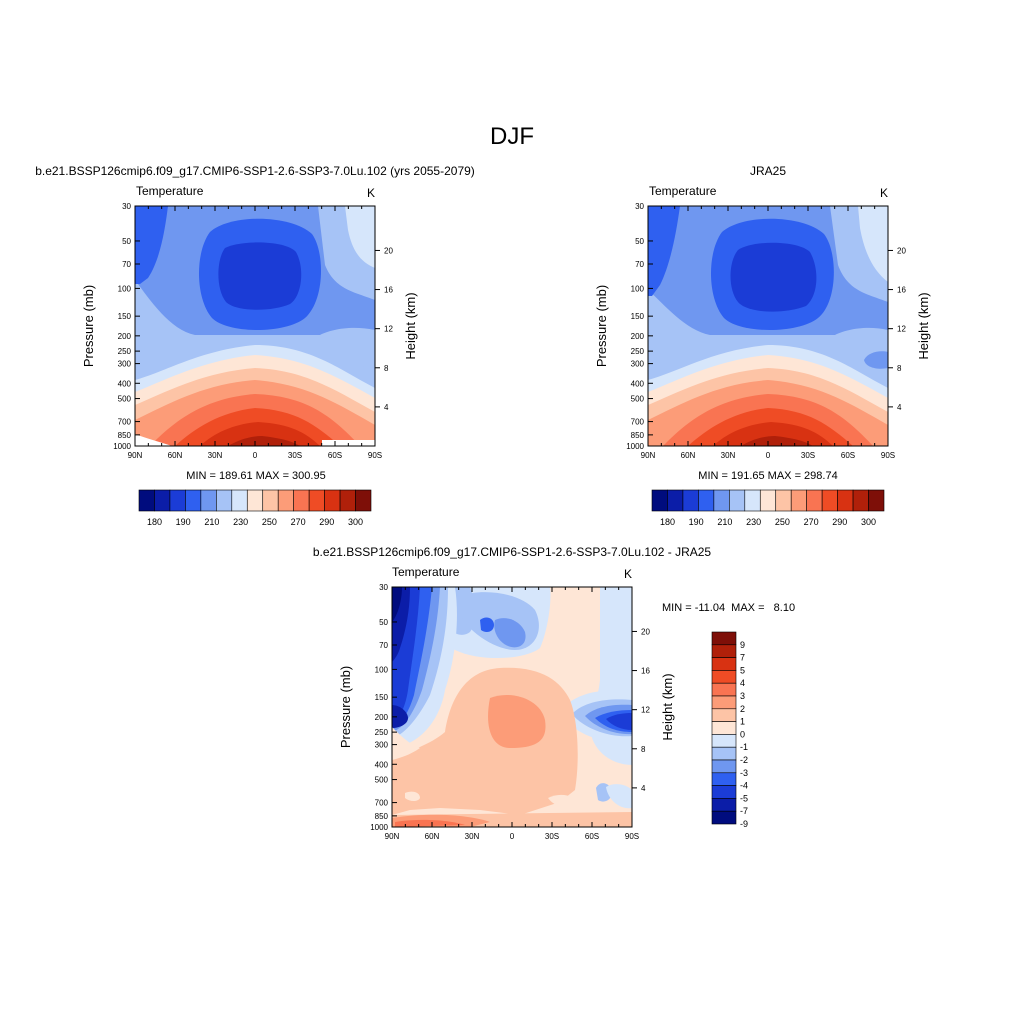 Image resolution: width=1024 pixels, height=1029 pixels. Describe the element at coordinates (512, 136) in the screenshot. I see `page-title: DJF` at that location.